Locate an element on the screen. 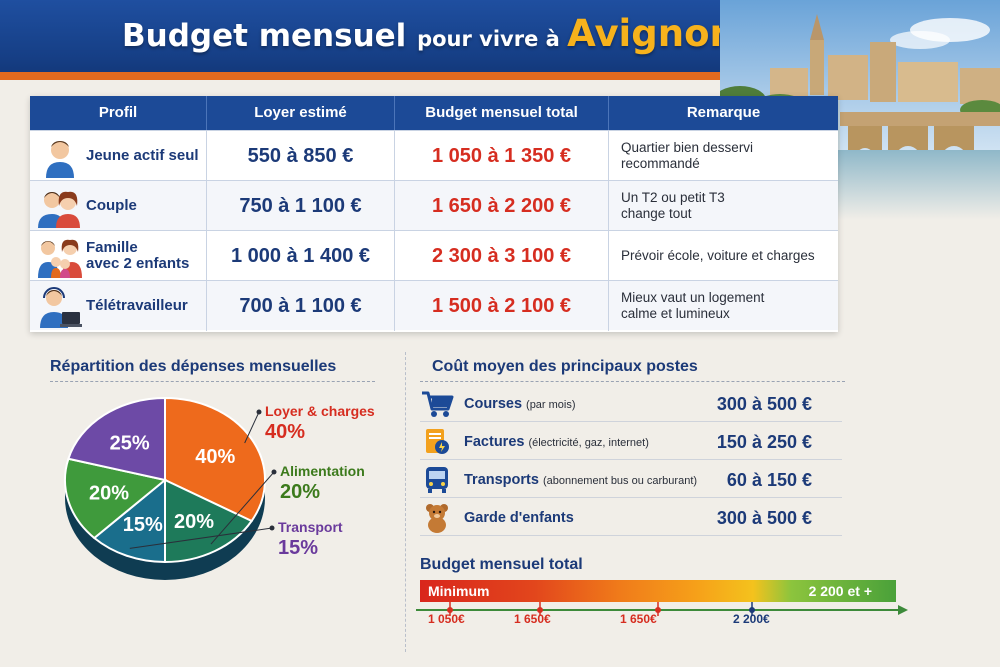 This screenshot has height=667, width=1000. profile-label: Couple is located at coordinates (111, 206).